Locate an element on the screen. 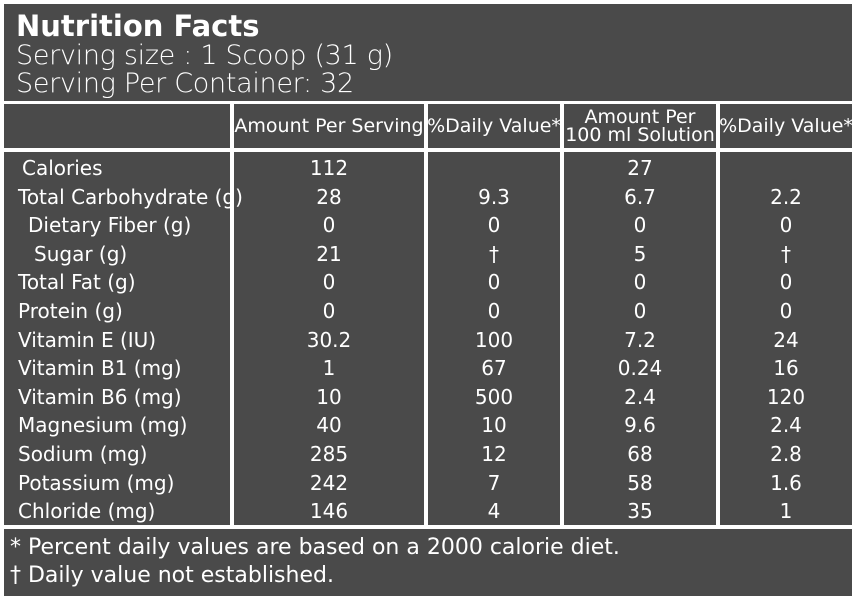  amount-per-serving: 242 is located at coordinates (329, 482).